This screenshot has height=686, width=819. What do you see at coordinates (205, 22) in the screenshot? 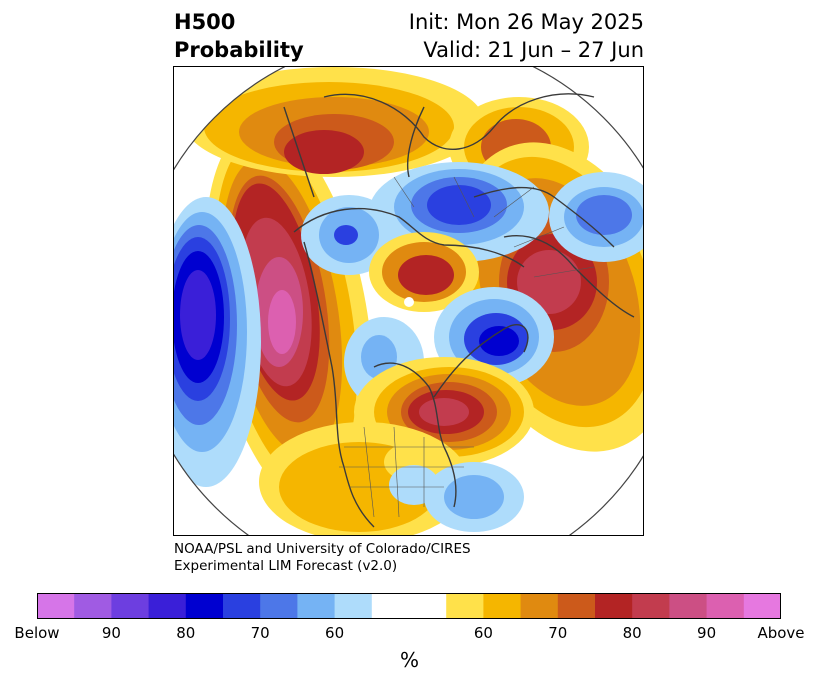
I see `variable-label: H500` at bounding box center [205, 22].